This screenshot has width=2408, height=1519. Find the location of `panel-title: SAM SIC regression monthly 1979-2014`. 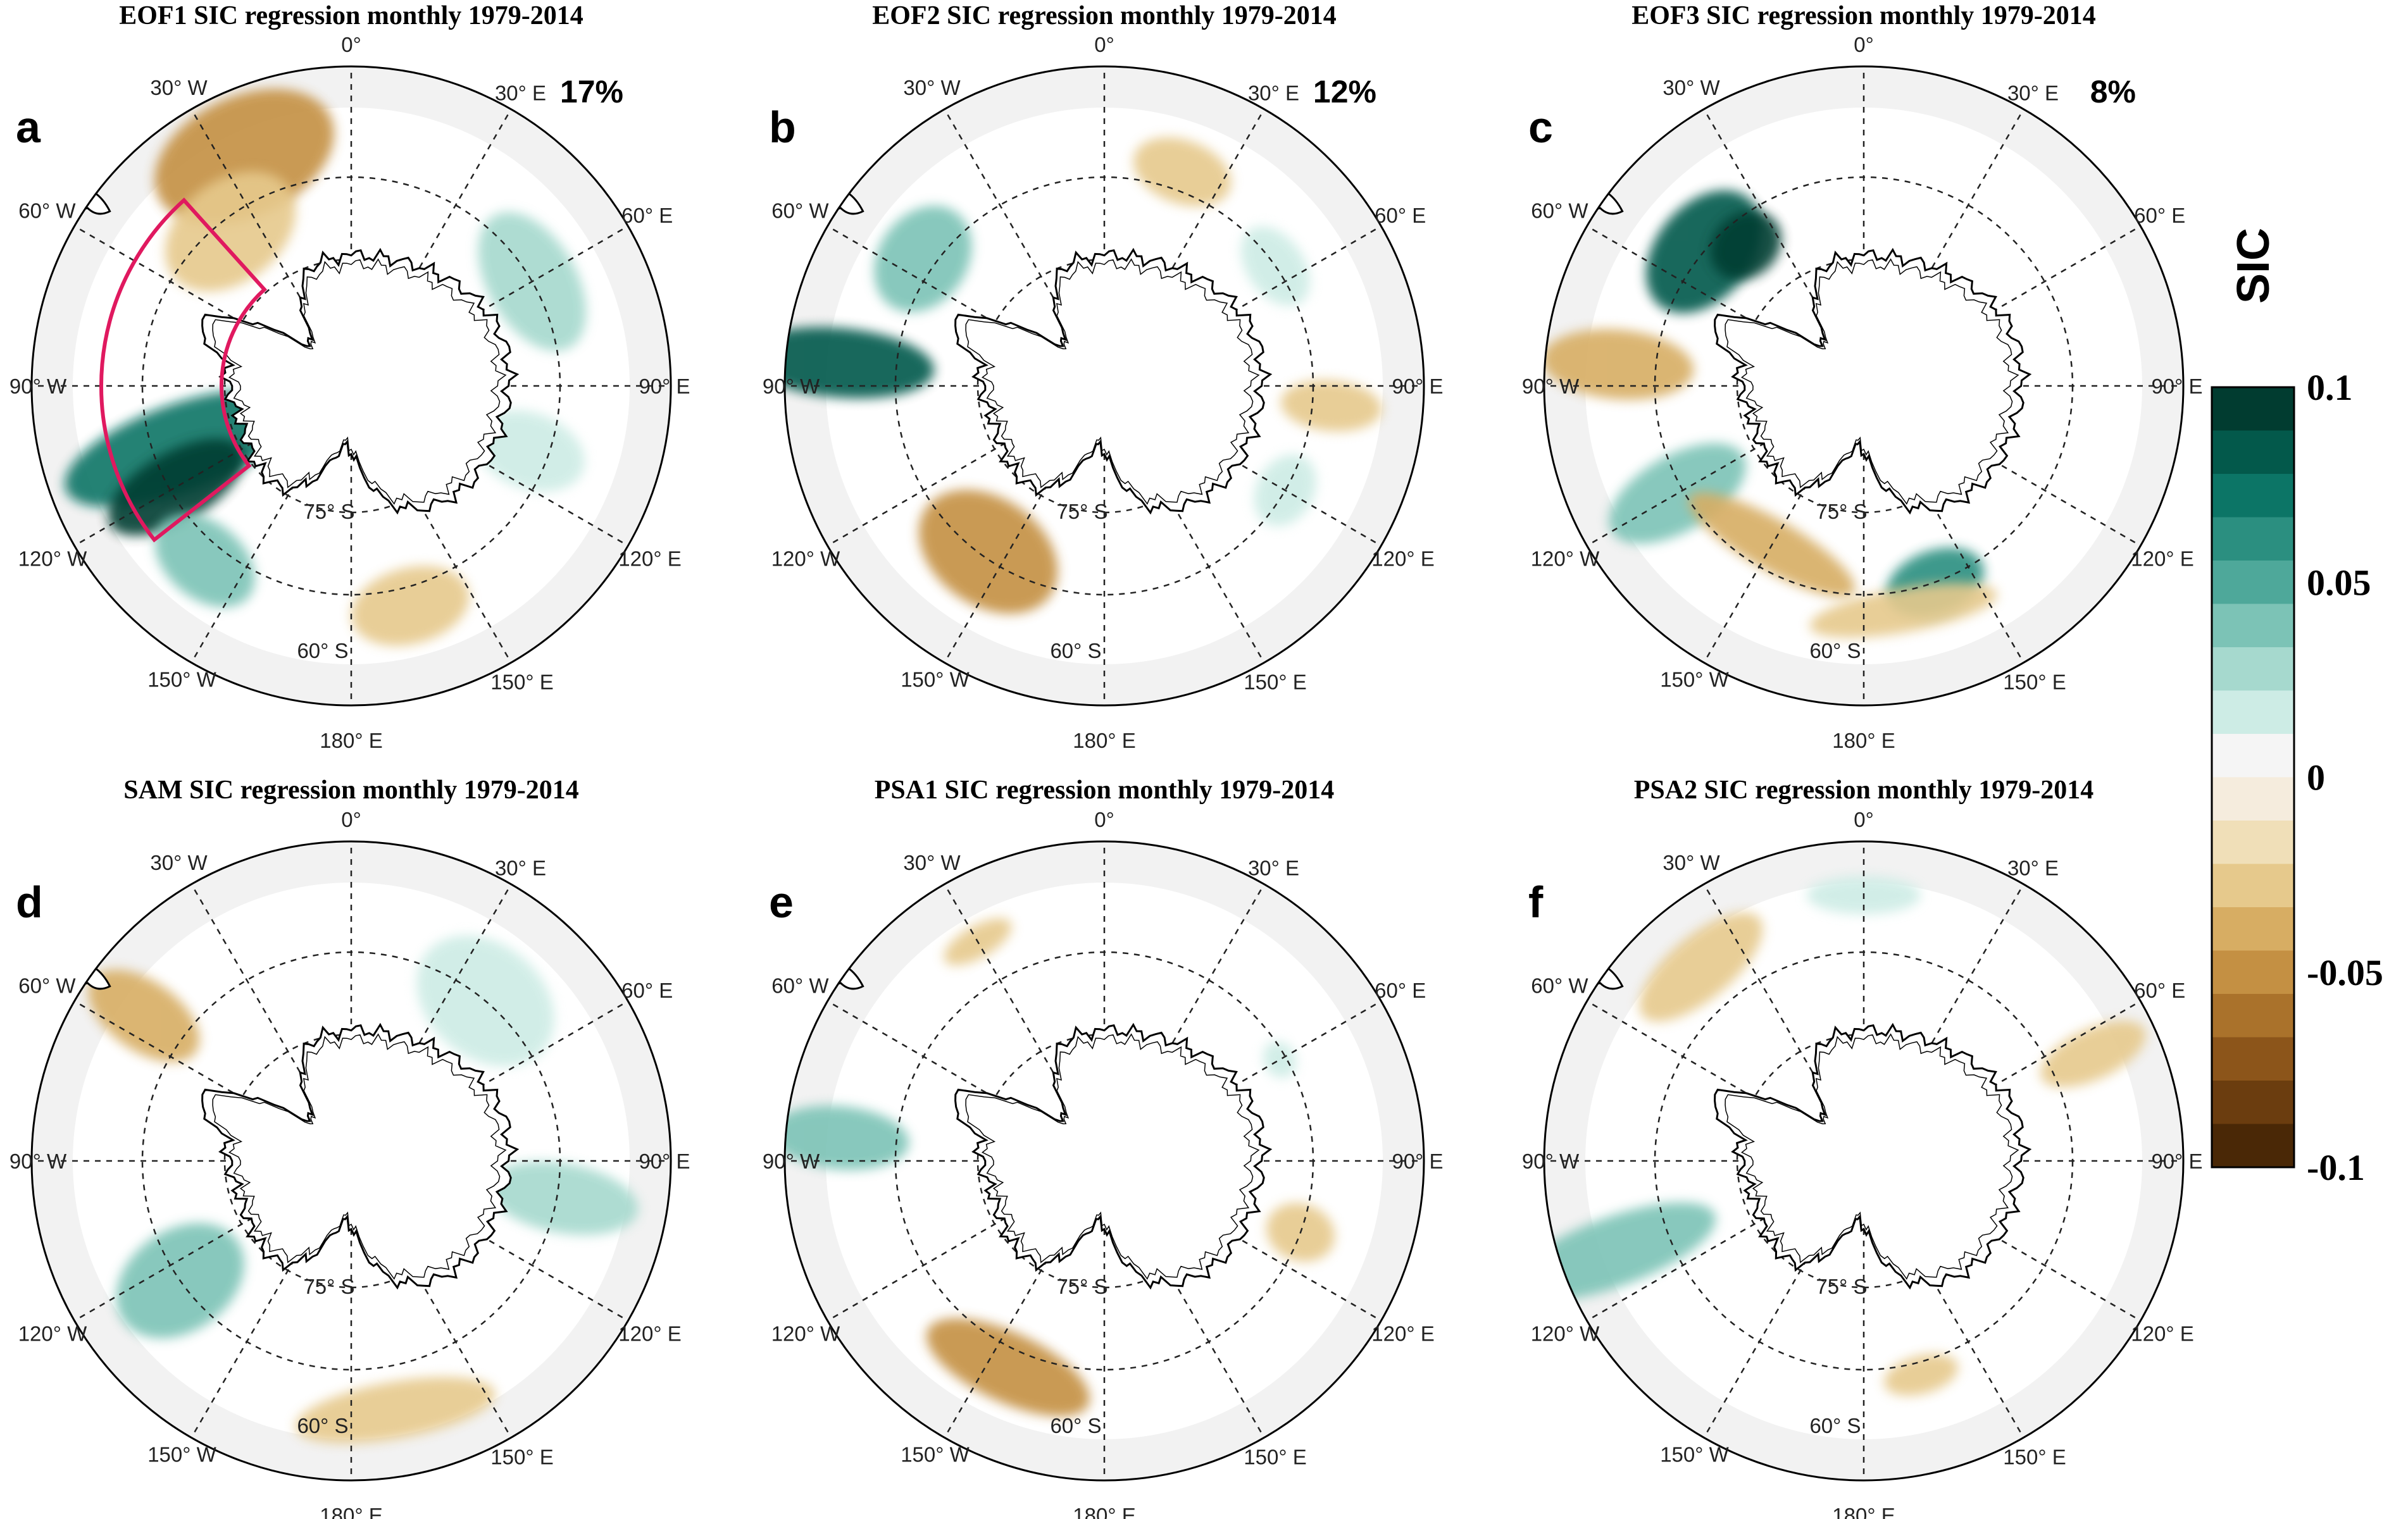

panel-title: SAM SIC regression monthly 1979-2014 is located at coordinates (350, 790).